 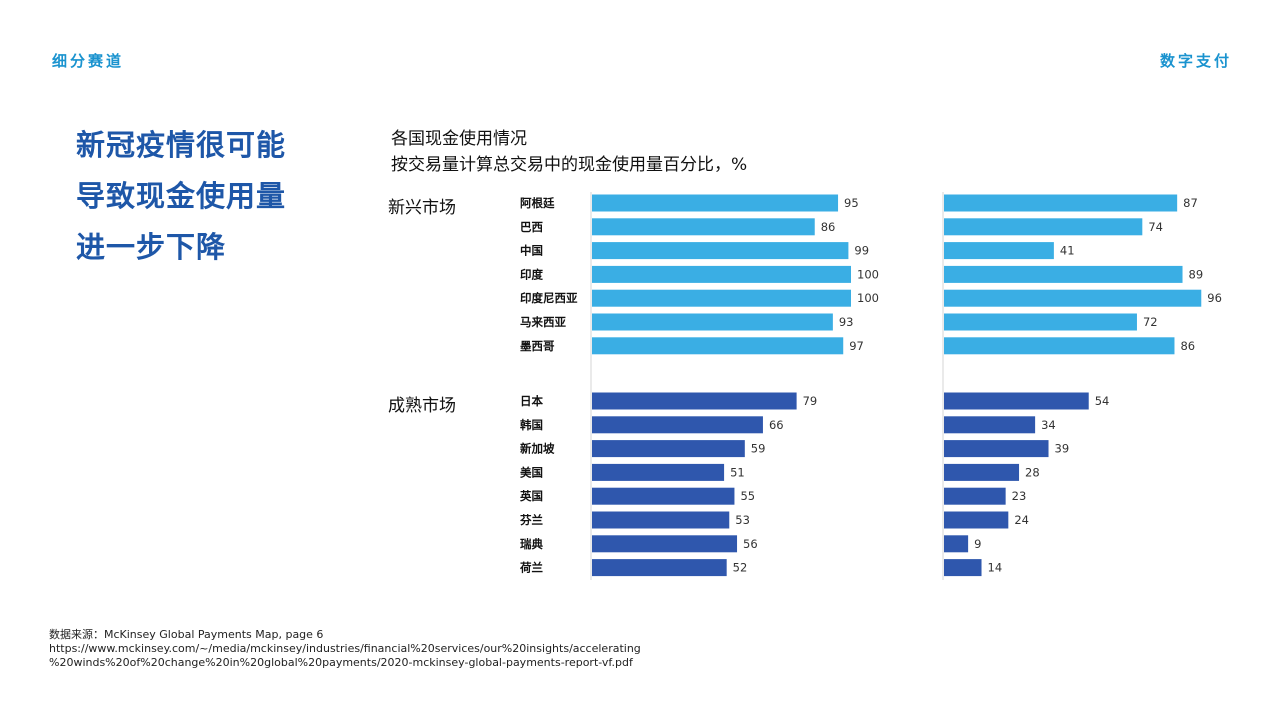 I want to click on category-label: 美国, so click(x=531, y=472).